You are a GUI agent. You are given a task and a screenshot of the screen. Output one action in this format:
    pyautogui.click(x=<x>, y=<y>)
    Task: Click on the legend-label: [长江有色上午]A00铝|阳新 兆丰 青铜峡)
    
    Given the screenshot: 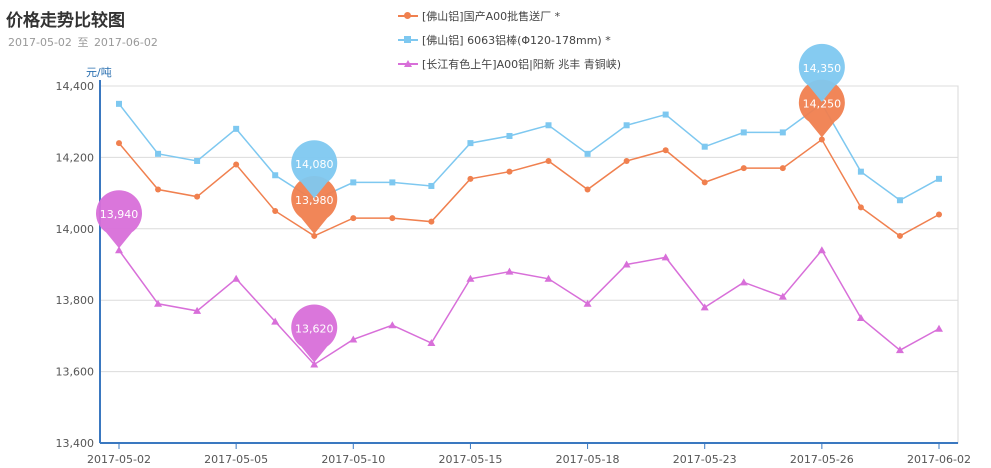 What is the action you would take?
    pyautogui.click(x=522, y=64)
    